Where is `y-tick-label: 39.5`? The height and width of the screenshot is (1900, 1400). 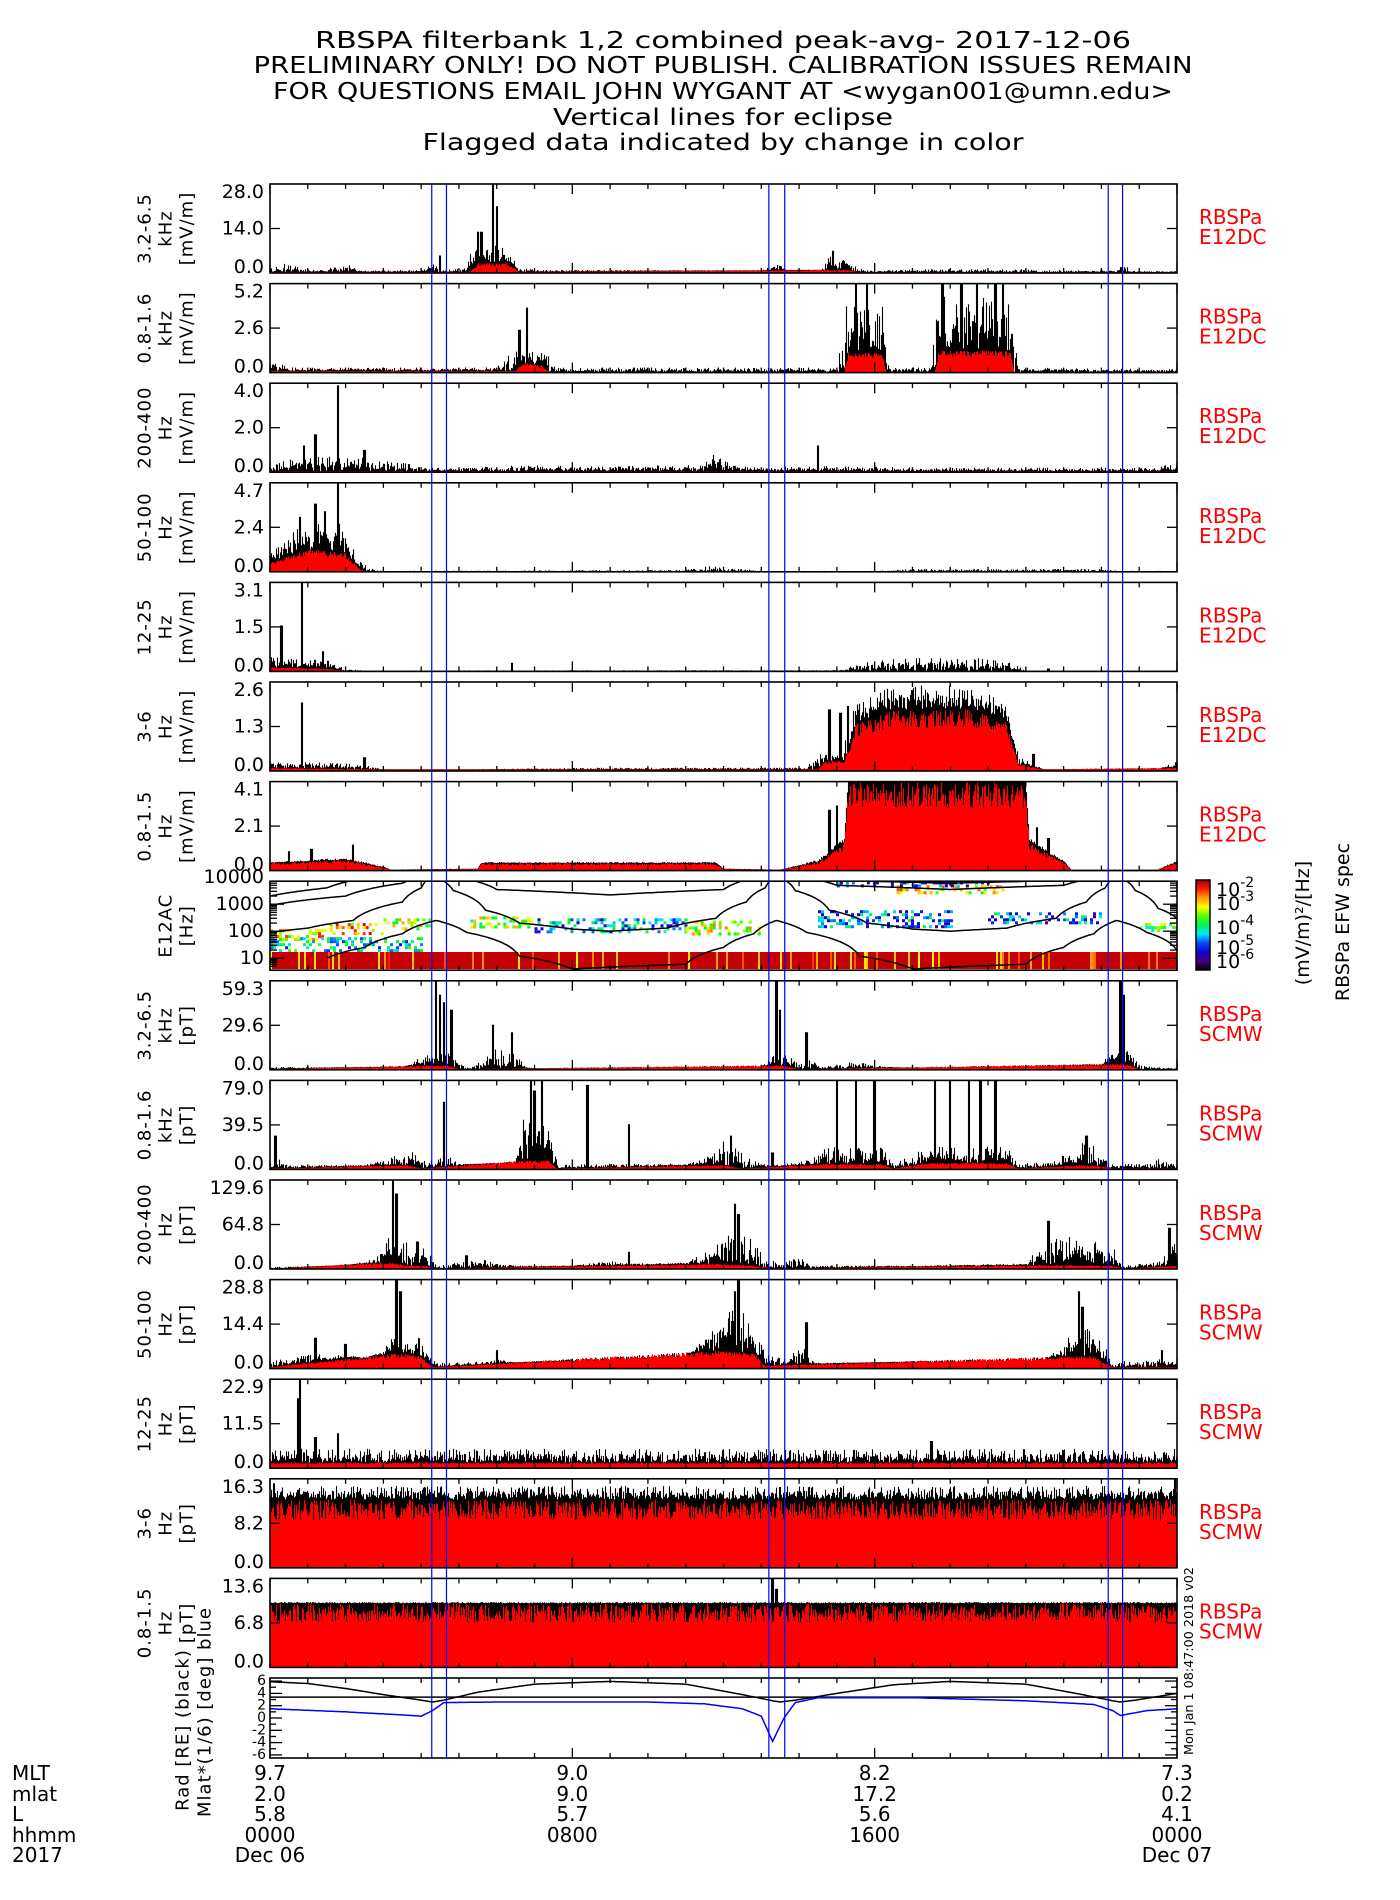 y-tick-label: 39.5 is located at coordinates (243, 1125).